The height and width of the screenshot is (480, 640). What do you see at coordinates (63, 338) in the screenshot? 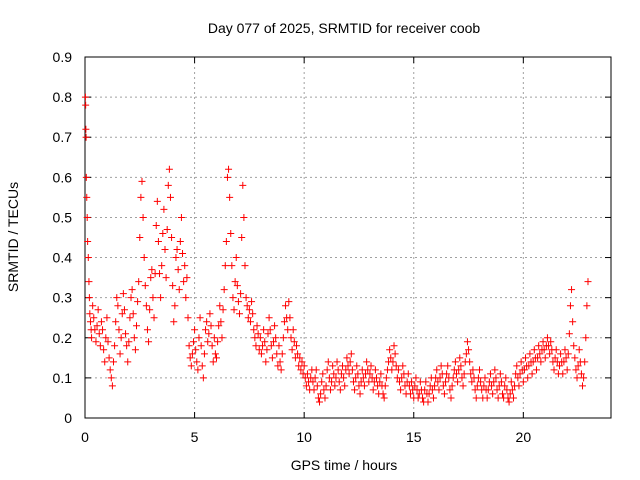
I see `y-tick-label: 0.2` at bounding box center [63, 338].